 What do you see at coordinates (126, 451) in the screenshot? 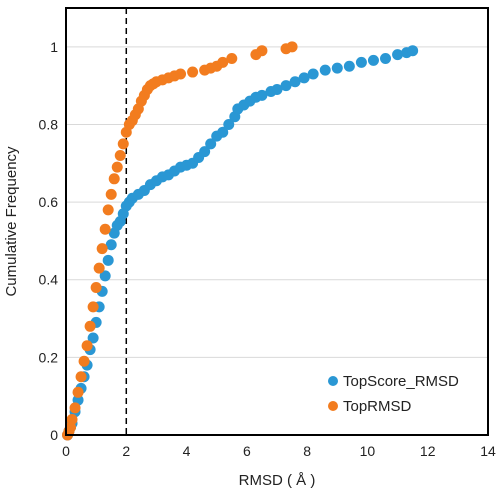
I see `x-tick-label-1: 2` at bounding box center [126, 451].